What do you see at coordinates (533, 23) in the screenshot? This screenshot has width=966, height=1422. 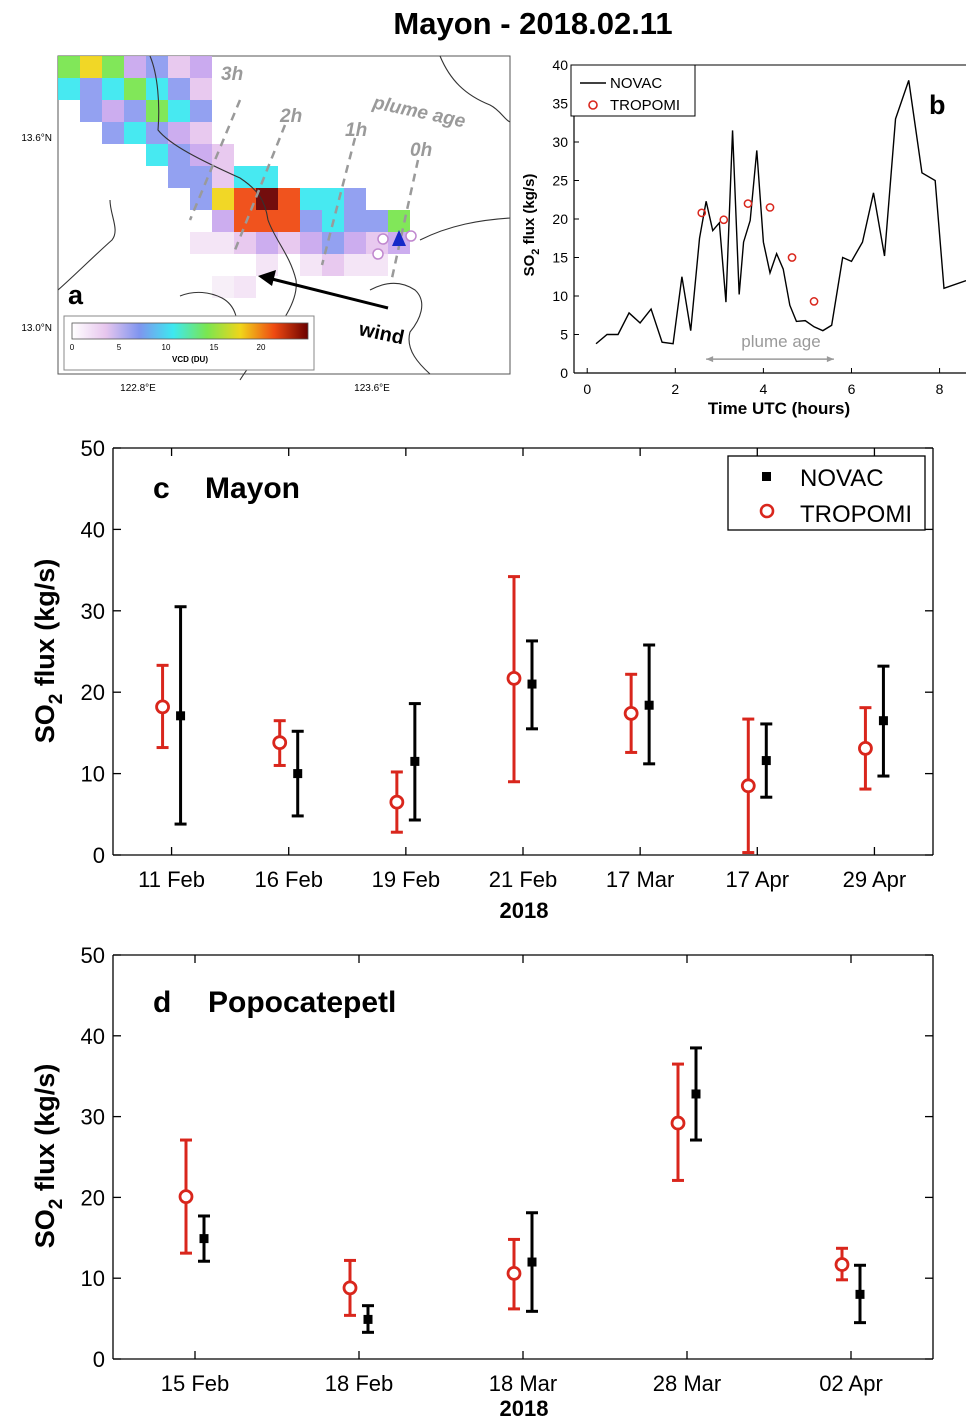 I see `figure-title: Mayon - 2018.02.11` at bounding box center [533, 23].